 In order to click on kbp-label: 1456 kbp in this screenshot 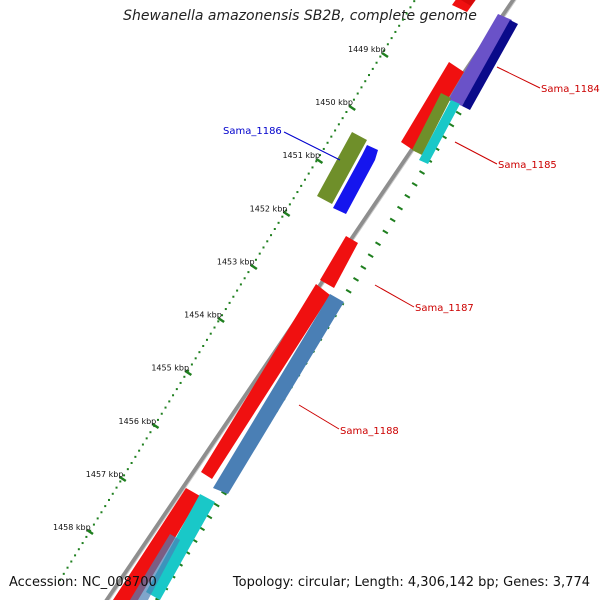, I will do `click(138, 421)`.